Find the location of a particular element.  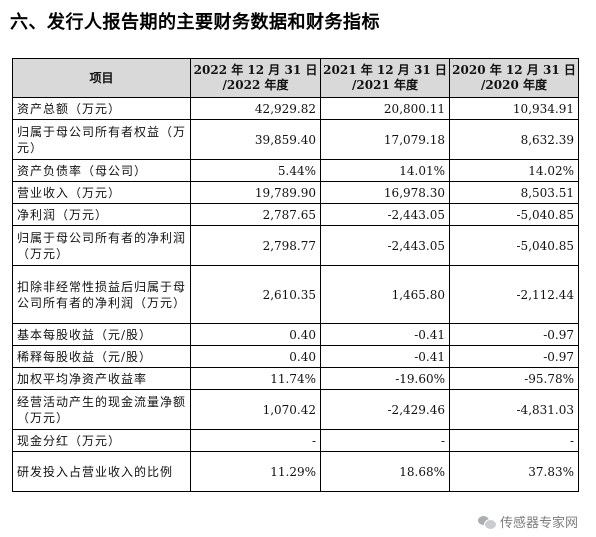

period-date: 2021 年 12 月 31 日 is located at coordinates (385, 70).